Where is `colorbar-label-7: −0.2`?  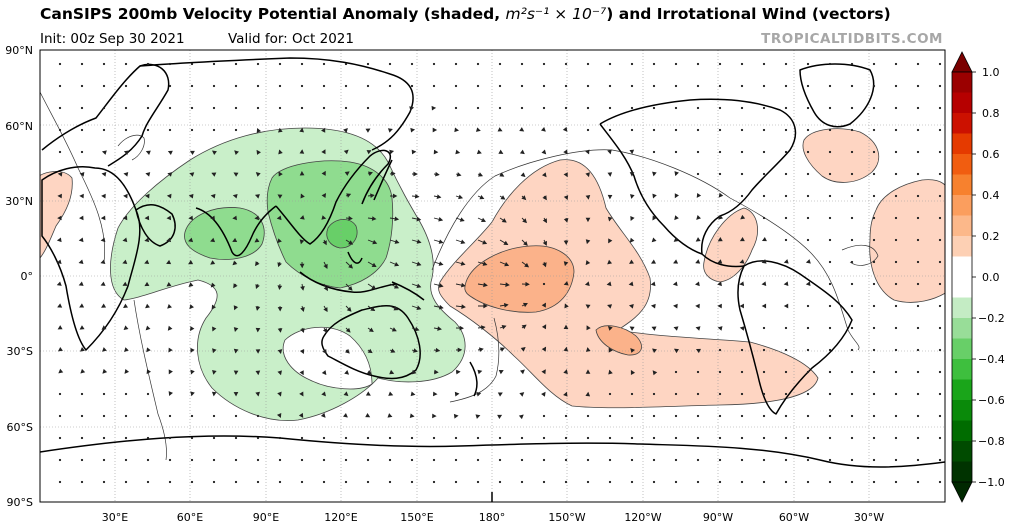 colorbar-label-7: −0.2 is located at coordinates (991, 318).